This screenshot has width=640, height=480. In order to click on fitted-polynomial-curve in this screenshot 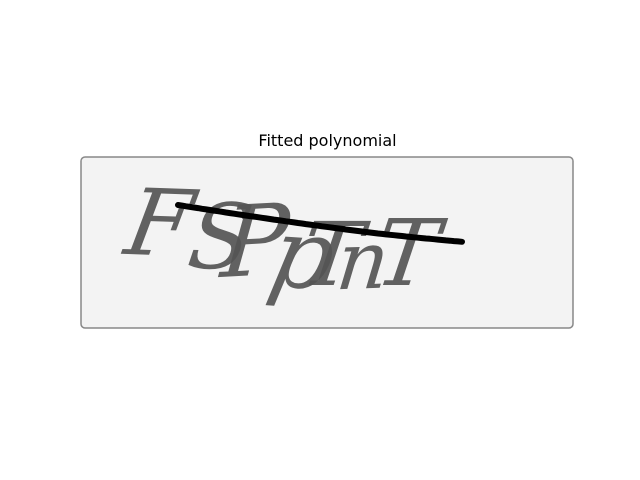, I will do `click(320, 223)`.